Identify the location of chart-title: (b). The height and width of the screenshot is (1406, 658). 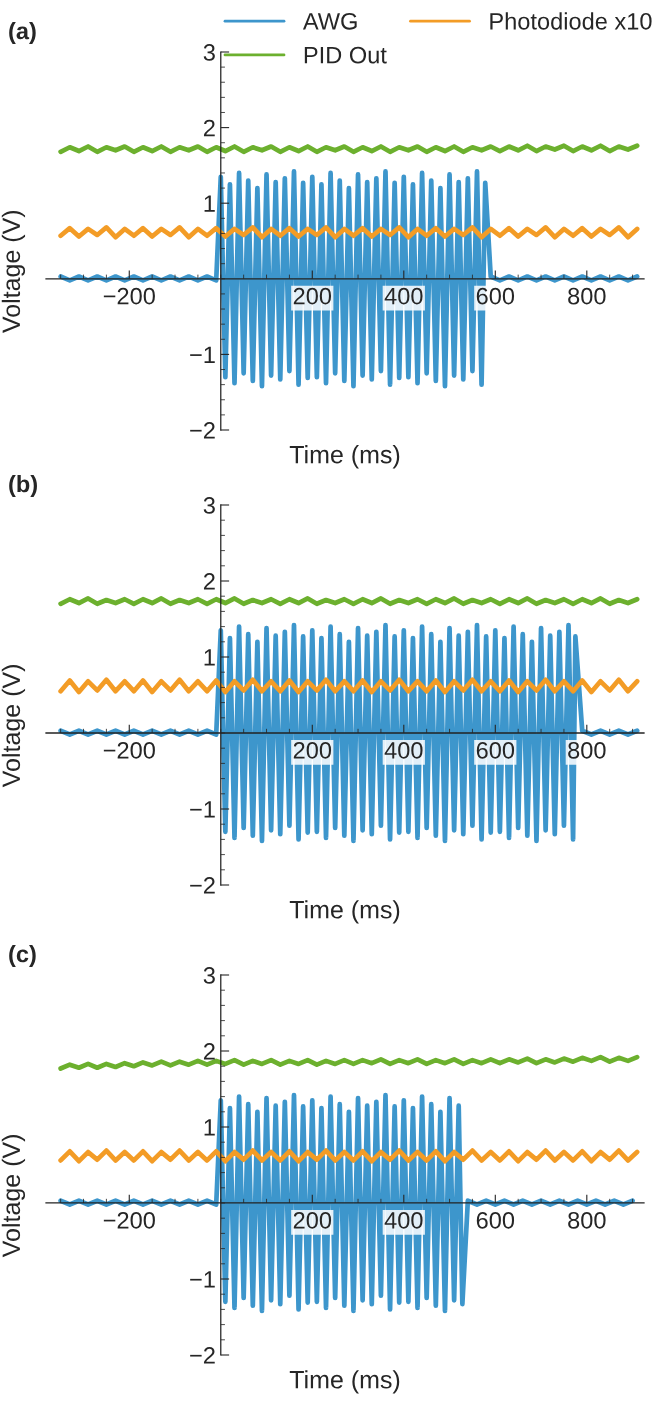
(23, 486).